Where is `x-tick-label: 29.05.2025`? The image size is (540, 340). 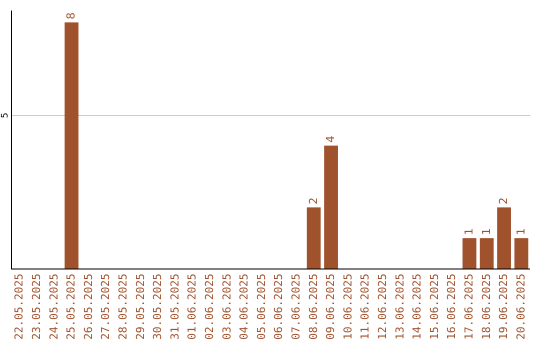 x-tick-label: 29.05.2025 is located at coordinates (140, 307).